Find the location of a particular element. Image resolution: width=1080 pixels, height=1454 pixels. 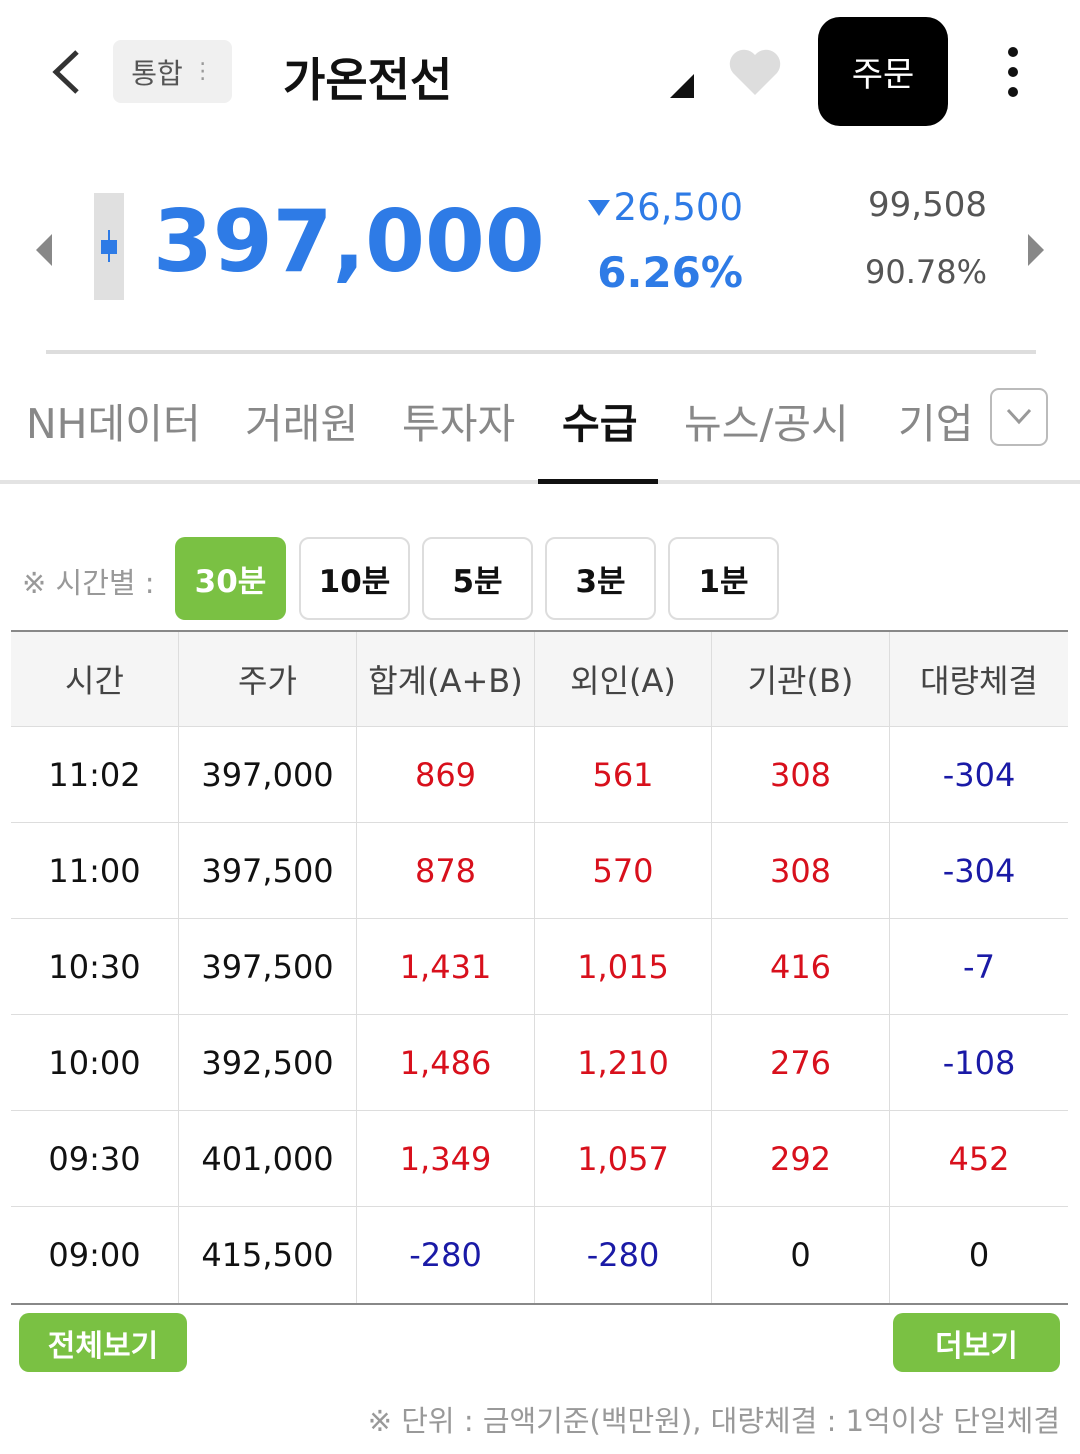

table-cell: 1,349 is located at coordinates (446, 1159).